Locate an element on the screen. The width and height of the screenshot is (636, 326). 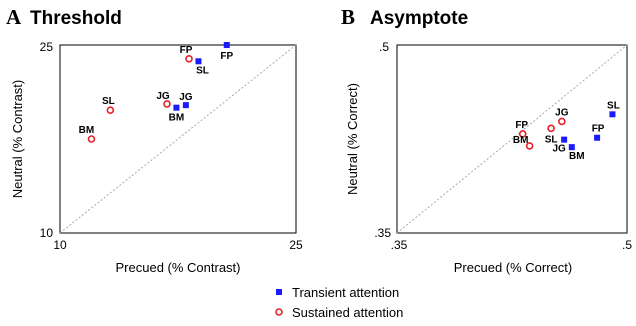
panel-a-sustained-label-fp: FP is located at coordinates (186, 50).